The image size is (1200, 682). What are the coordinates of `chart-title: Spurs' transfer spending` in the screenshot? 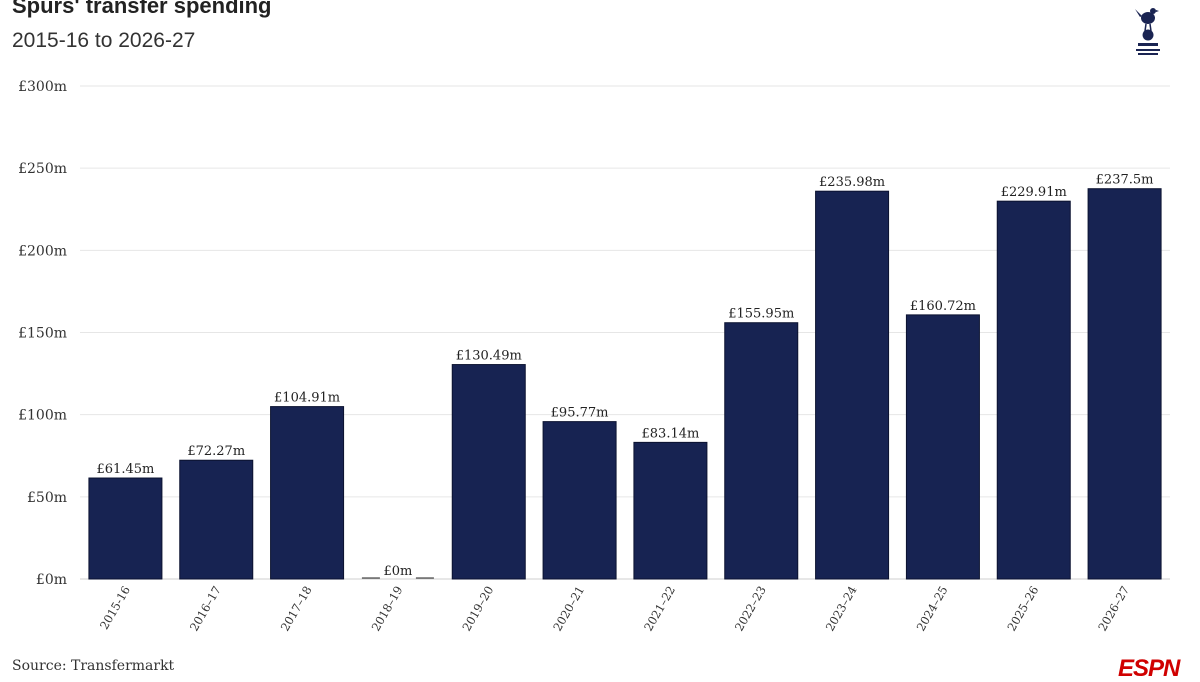 It's located at (142, 9).